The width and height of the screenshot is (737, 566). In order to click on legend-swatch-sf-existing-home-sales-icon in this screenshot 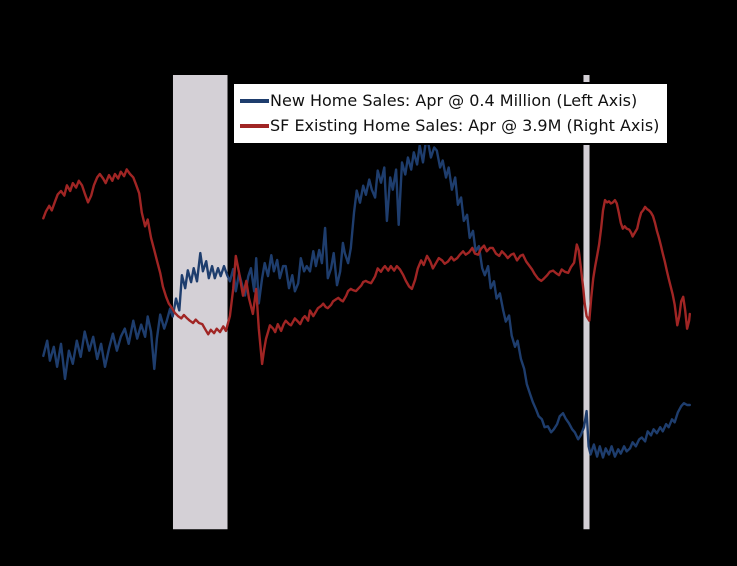, I will do `click(254, 125)`.